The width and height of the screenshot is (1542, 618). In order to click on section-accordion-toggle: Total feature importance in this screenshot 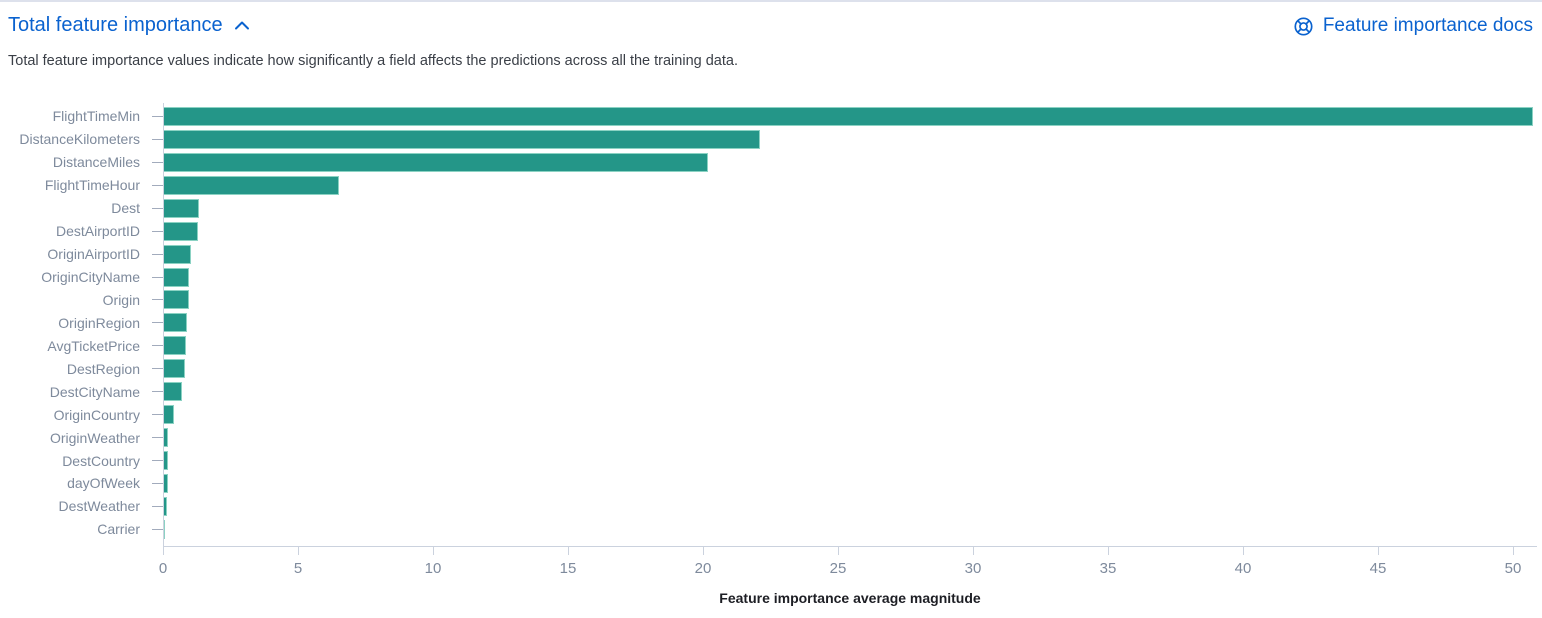, I will do `click(129, 25)`.